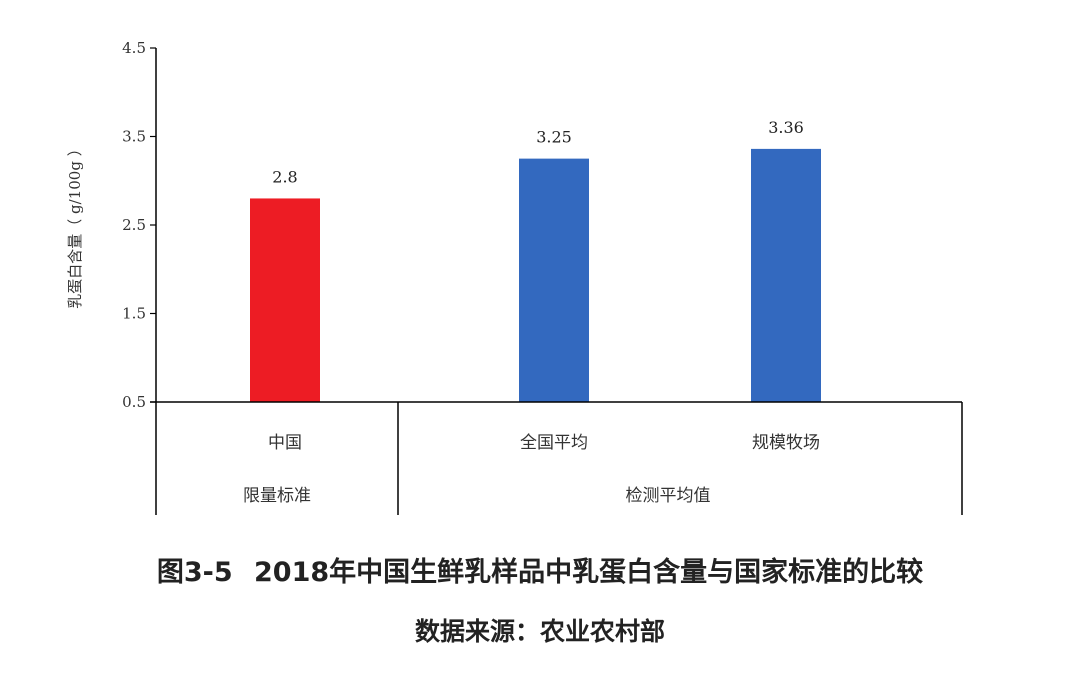  I want to click on data-label: 3.25, so click(554, 137).